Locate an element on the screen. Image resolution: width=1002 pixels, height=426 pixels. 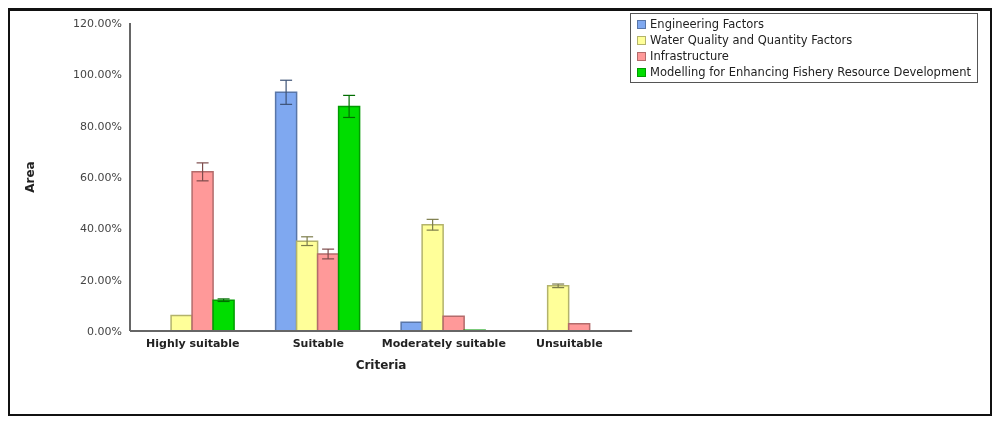
legend-label: Water Quality and Quantity Factors is located at coordinates (751, 40).